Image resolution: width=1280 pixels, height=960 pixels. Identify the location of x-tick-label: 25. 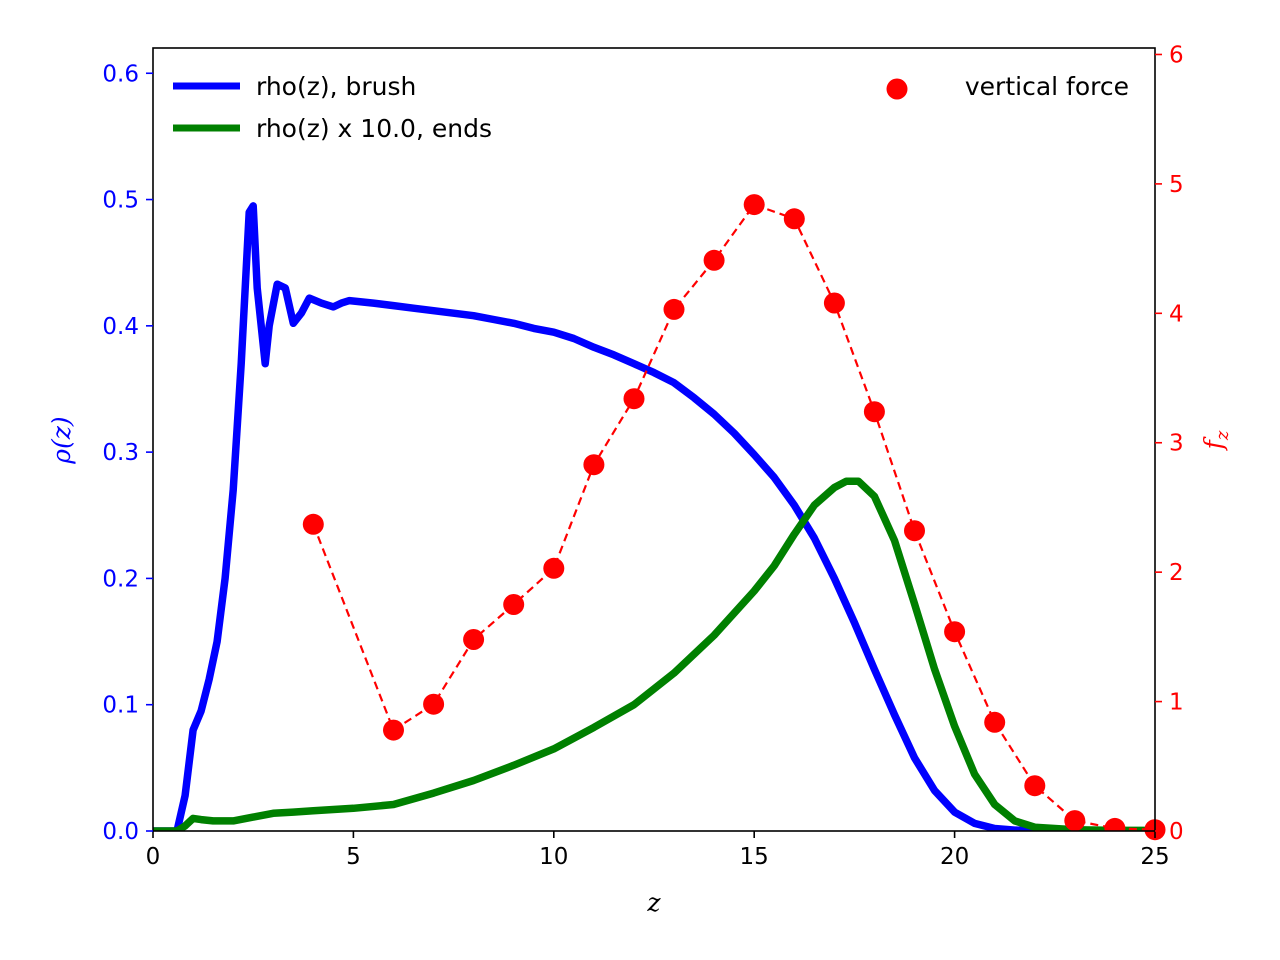
(1154, 857).